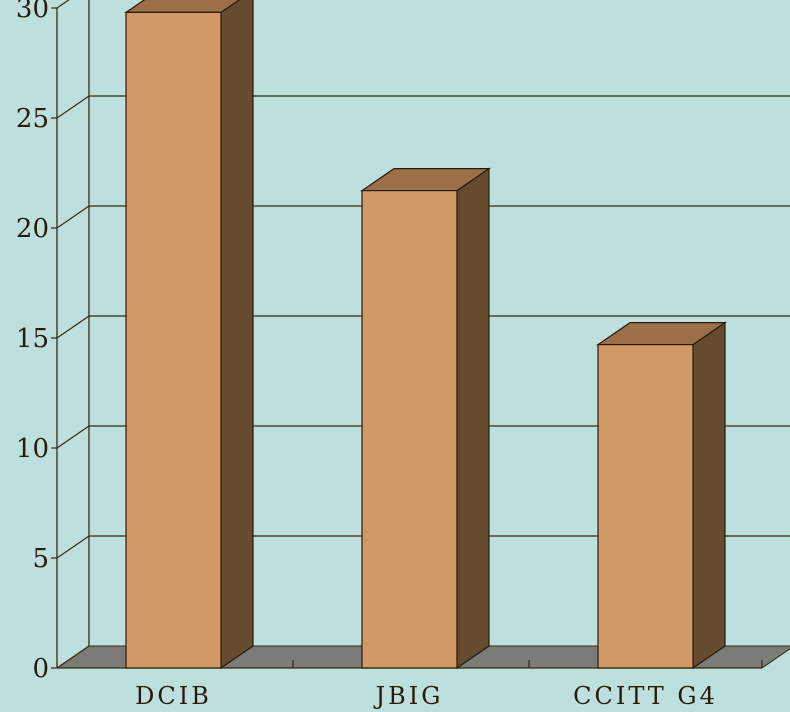 The width and height of the screenshot is (790, 712). Describe the element at coordinates (32, 12) in the screenshot. I see `y-tick-label: 30` at that location.